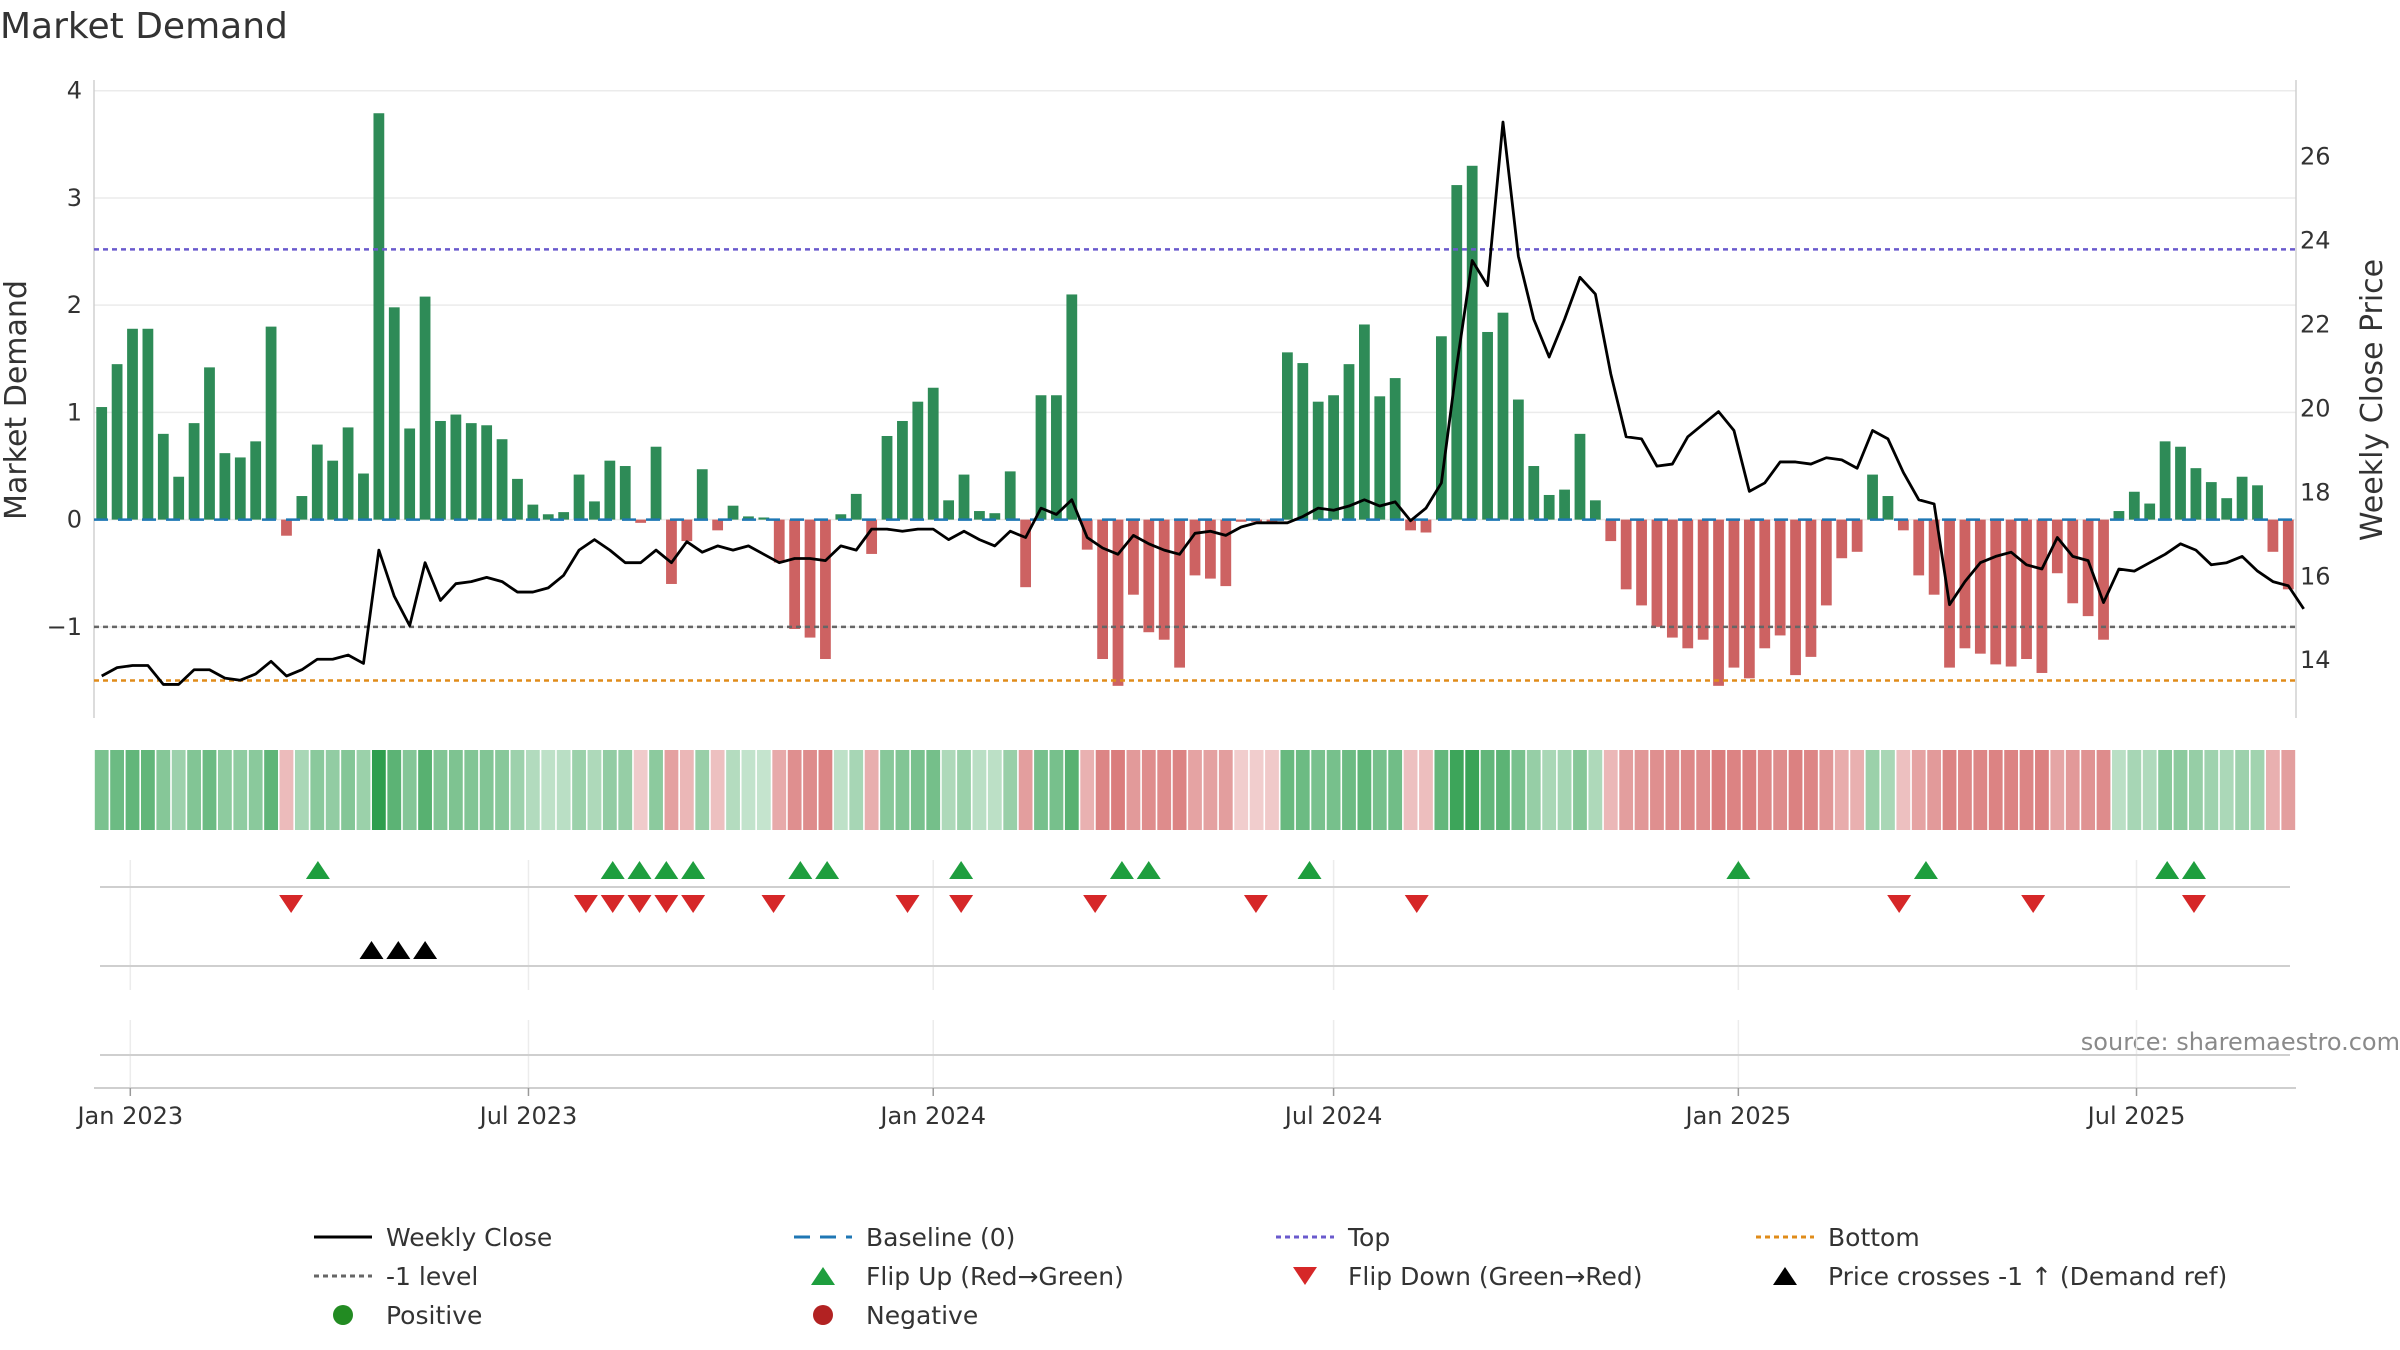 The height and width of the screenshot is (1350, 2400). Describe the element at coordinates (469, 1237) in the screenshot. I see `legend-label: Weekly Close` at that location.